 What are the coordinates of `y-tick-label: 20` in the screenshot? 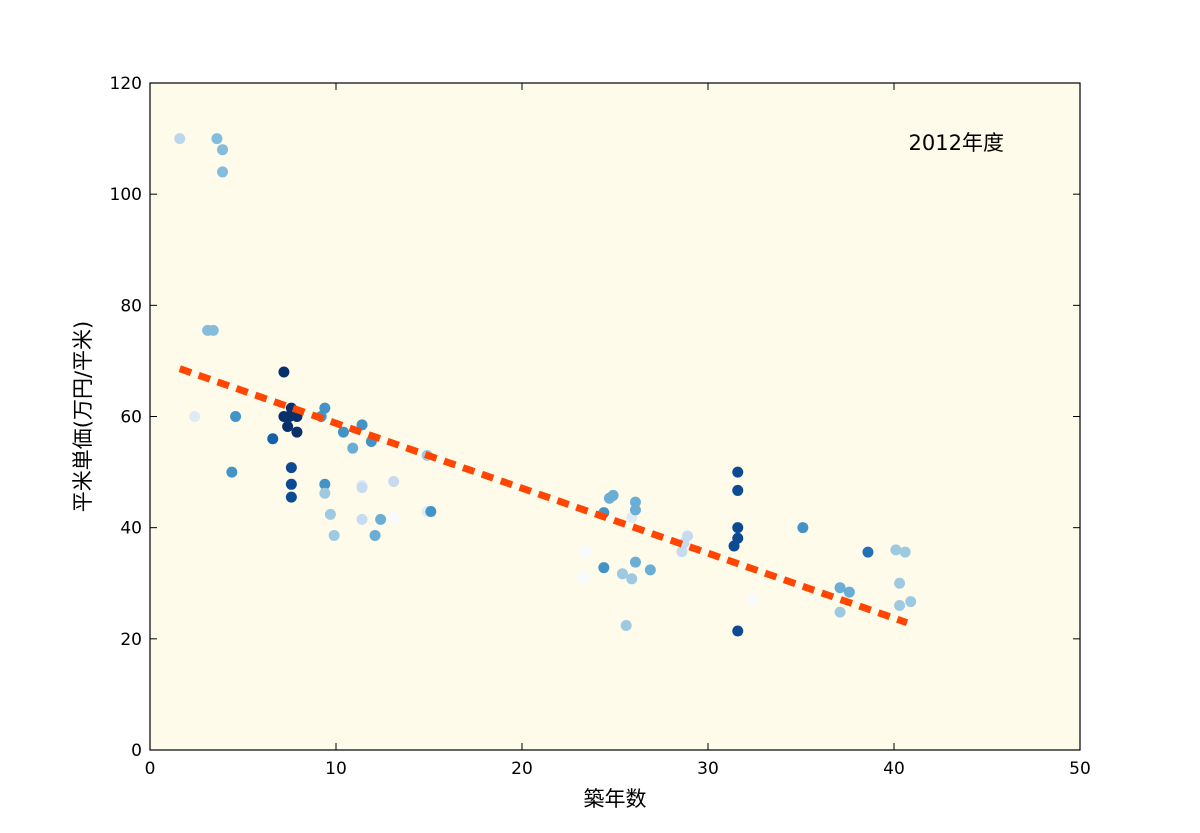 It's located at (131, 640).